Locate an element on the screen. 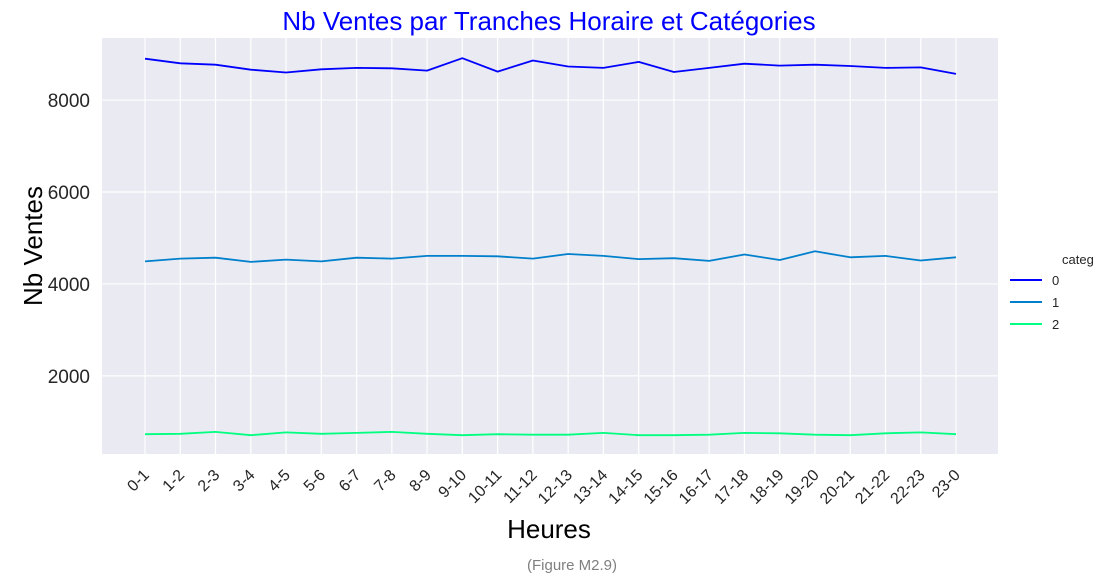 The width and height of the screenshot is (1103, 583). x-tick-label: 16-17 is located at coordinates (696, 487).